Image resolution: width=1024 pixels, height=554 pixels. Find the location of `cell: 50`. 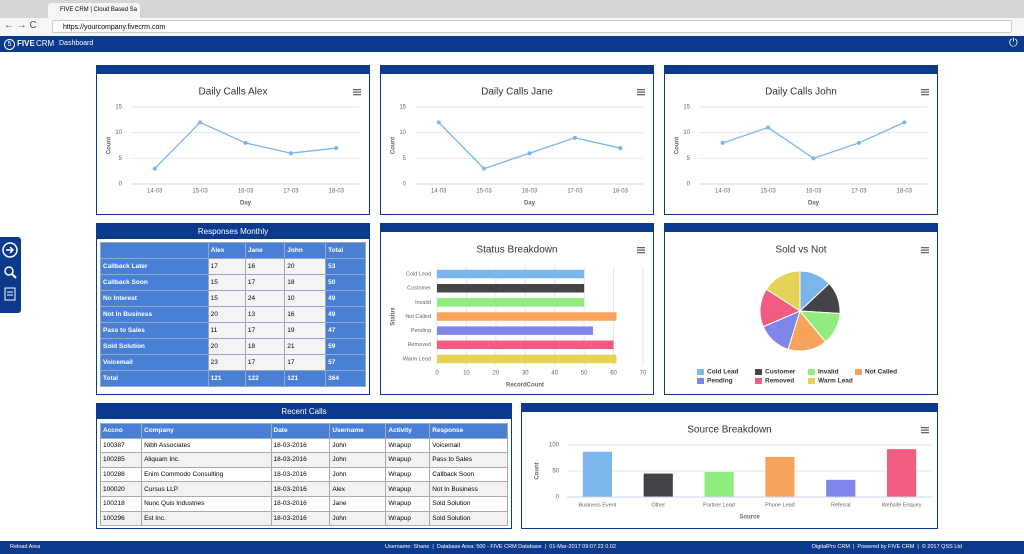

cell: 50 is located at coordinates (345, 282).